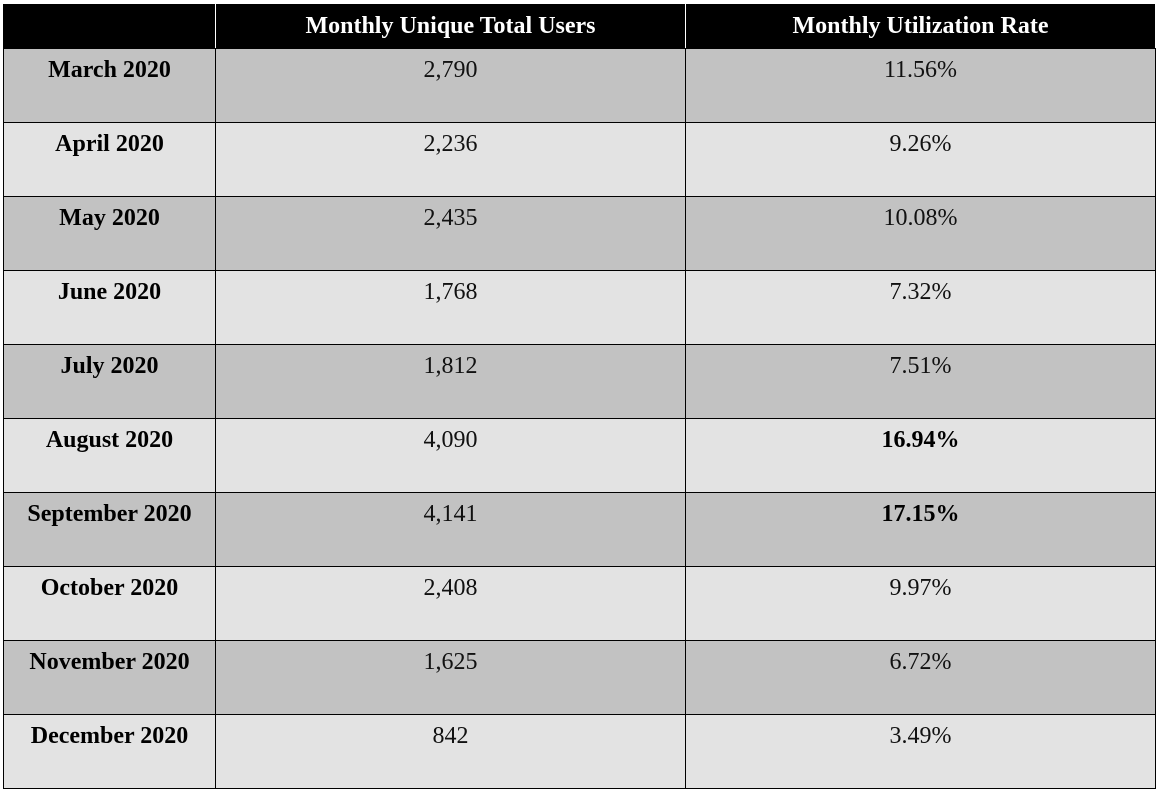 The height and width of the screenshot is (807, 1157). Describe the element at coordinates (450, 307) in the screenshot. I see `users-cell: 1,768` at that location.